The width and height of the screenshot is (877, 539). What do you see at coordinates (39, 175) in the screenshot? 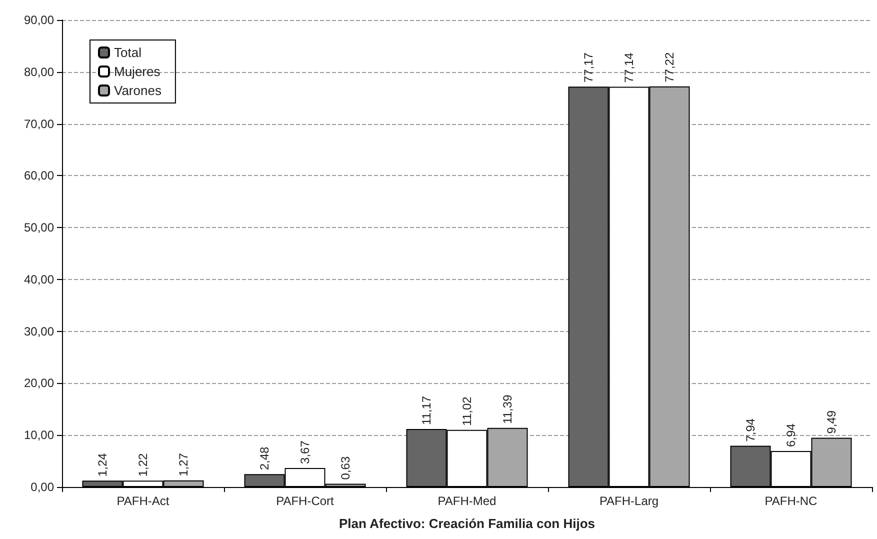
I see `y-tick-label: 60,00` at bounding box center [39, 175].